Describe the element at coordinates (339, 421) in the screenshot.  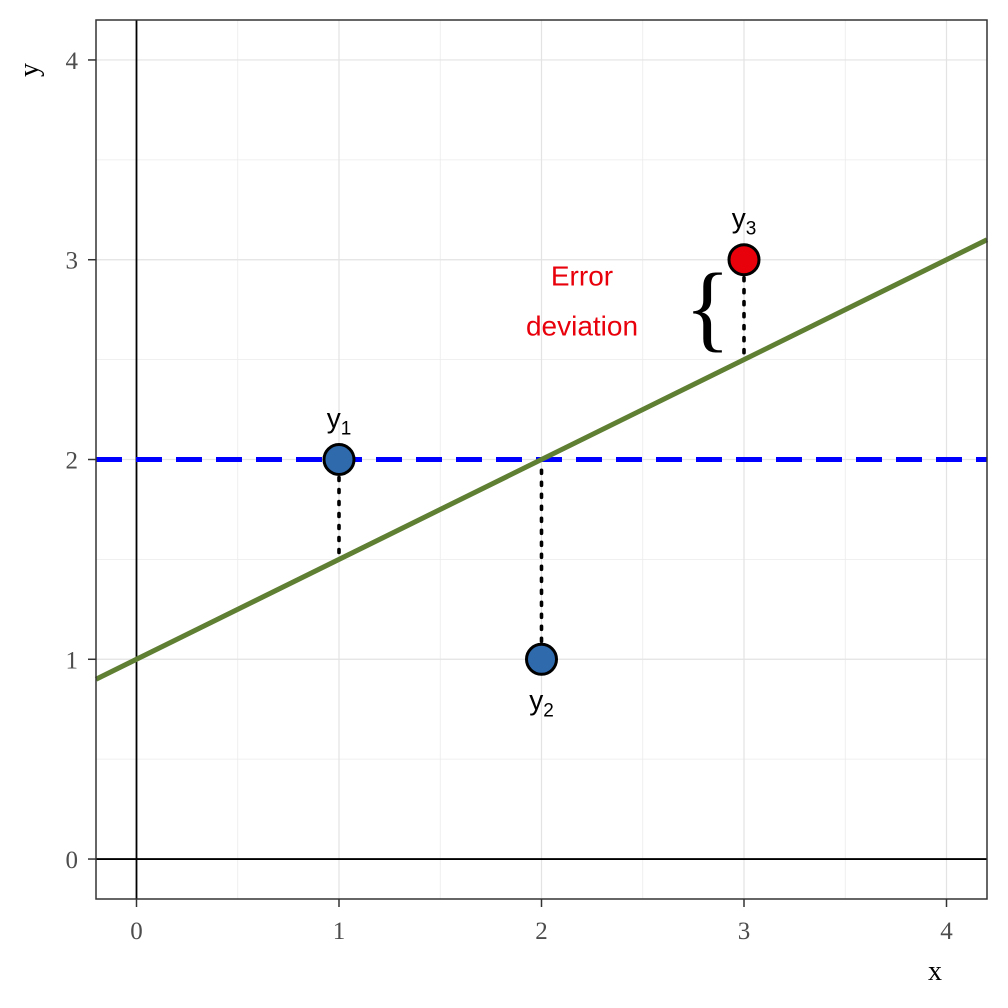
I see `point-label: y1` at that location.